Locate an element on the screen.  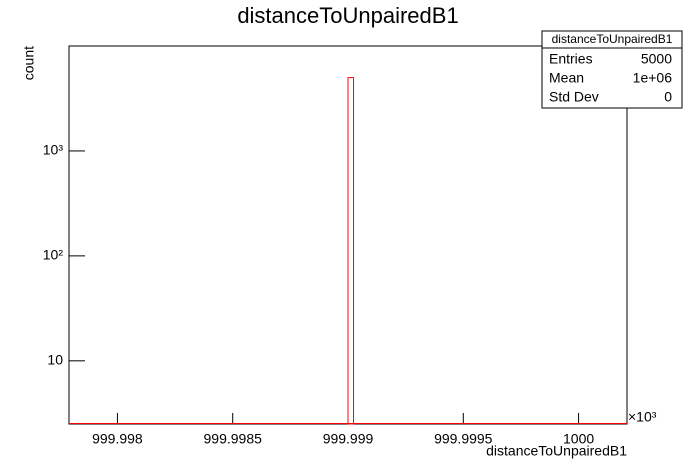
stats-key: Entries is located at coordinates (571, 59).